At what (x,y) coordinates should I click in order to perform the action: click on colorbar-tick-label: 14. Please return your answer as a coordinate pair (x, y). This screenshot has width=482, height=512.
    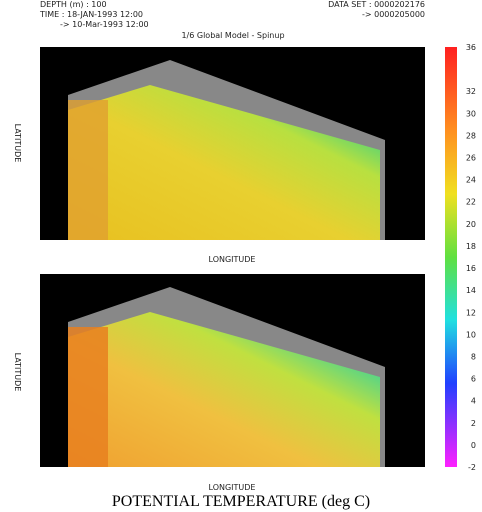
    Looking at the image, I should click on (471, 290).